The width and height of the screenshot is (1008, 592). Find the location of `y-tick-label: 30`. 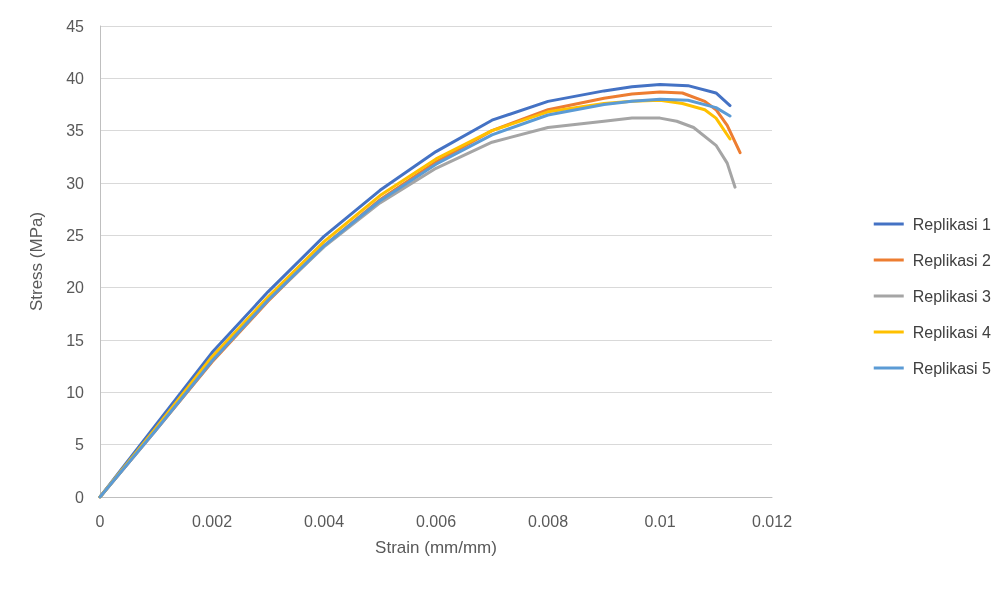

y-tick-label: 30 is located at coordinates (75, 183).